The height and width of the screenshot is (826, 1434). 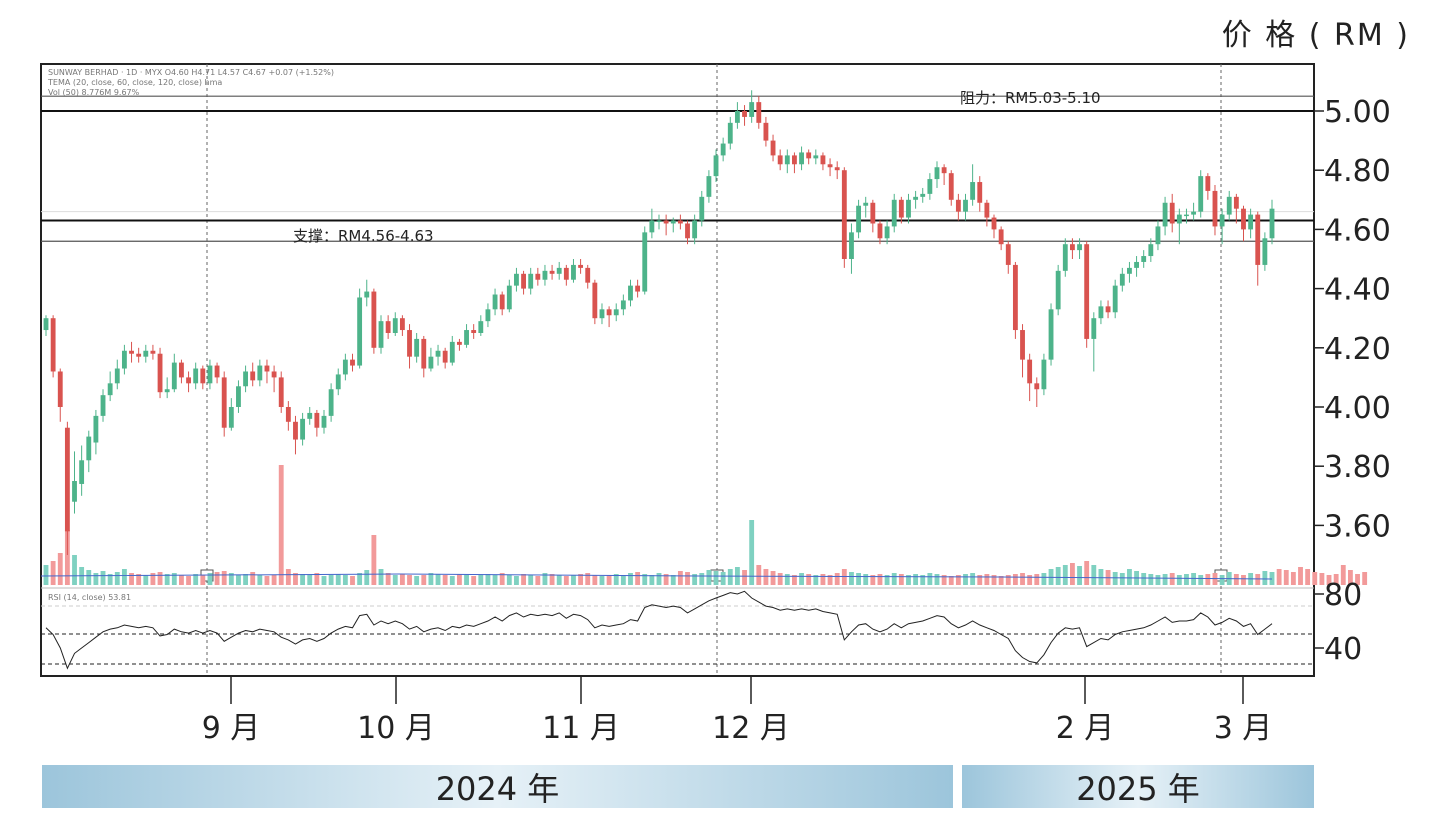 I want to click on price-tick-label: 4.20, so click(x=1357, y=349).